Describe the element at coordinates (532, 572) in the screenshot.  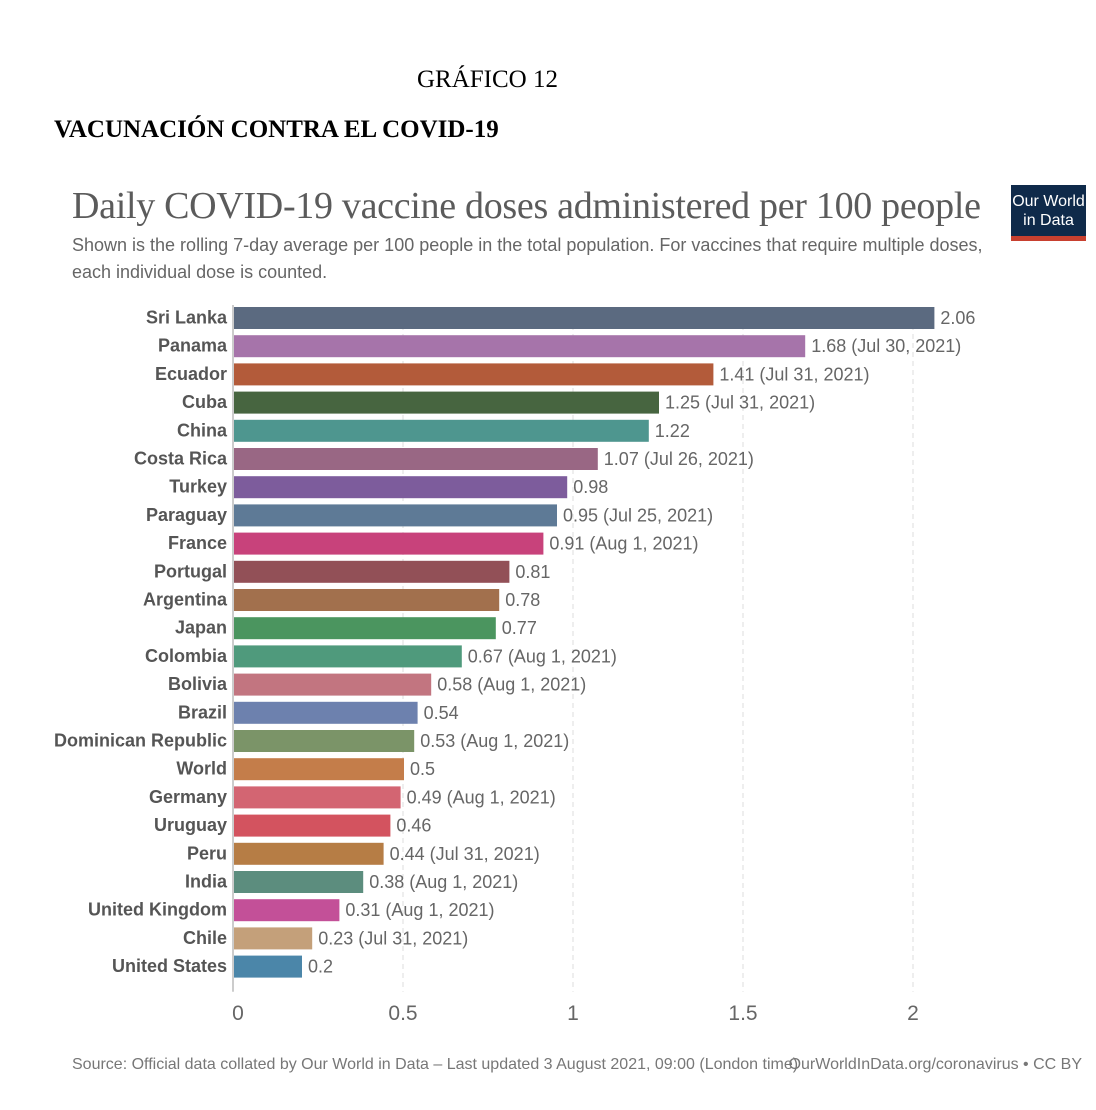
I see `value-label: 0.81` at that location.